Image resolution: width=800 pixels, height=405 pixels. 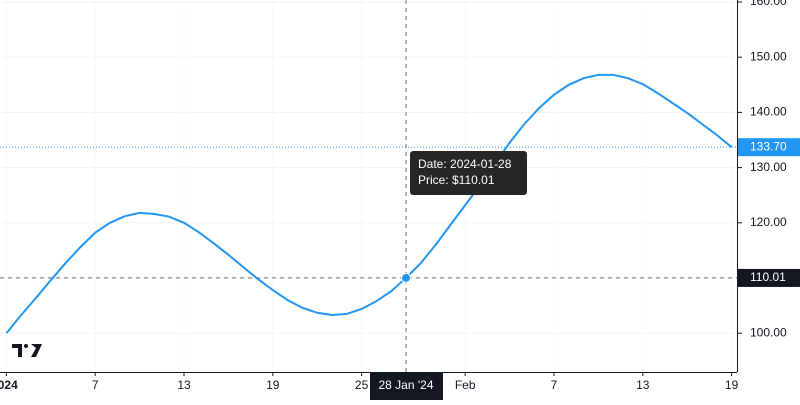 What do you see at coordinates (768, 332) in the screenshot?
I see `y-tick-label: 100.00` at bounding box center [768, 332].